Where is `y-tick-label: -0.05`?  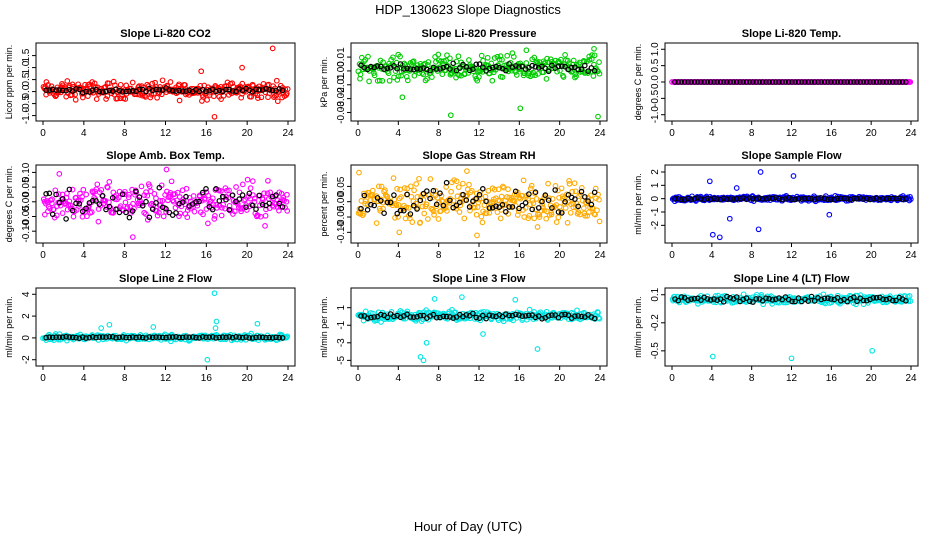
y-tick-label: -0.05 is located at coordinates (26, 216).